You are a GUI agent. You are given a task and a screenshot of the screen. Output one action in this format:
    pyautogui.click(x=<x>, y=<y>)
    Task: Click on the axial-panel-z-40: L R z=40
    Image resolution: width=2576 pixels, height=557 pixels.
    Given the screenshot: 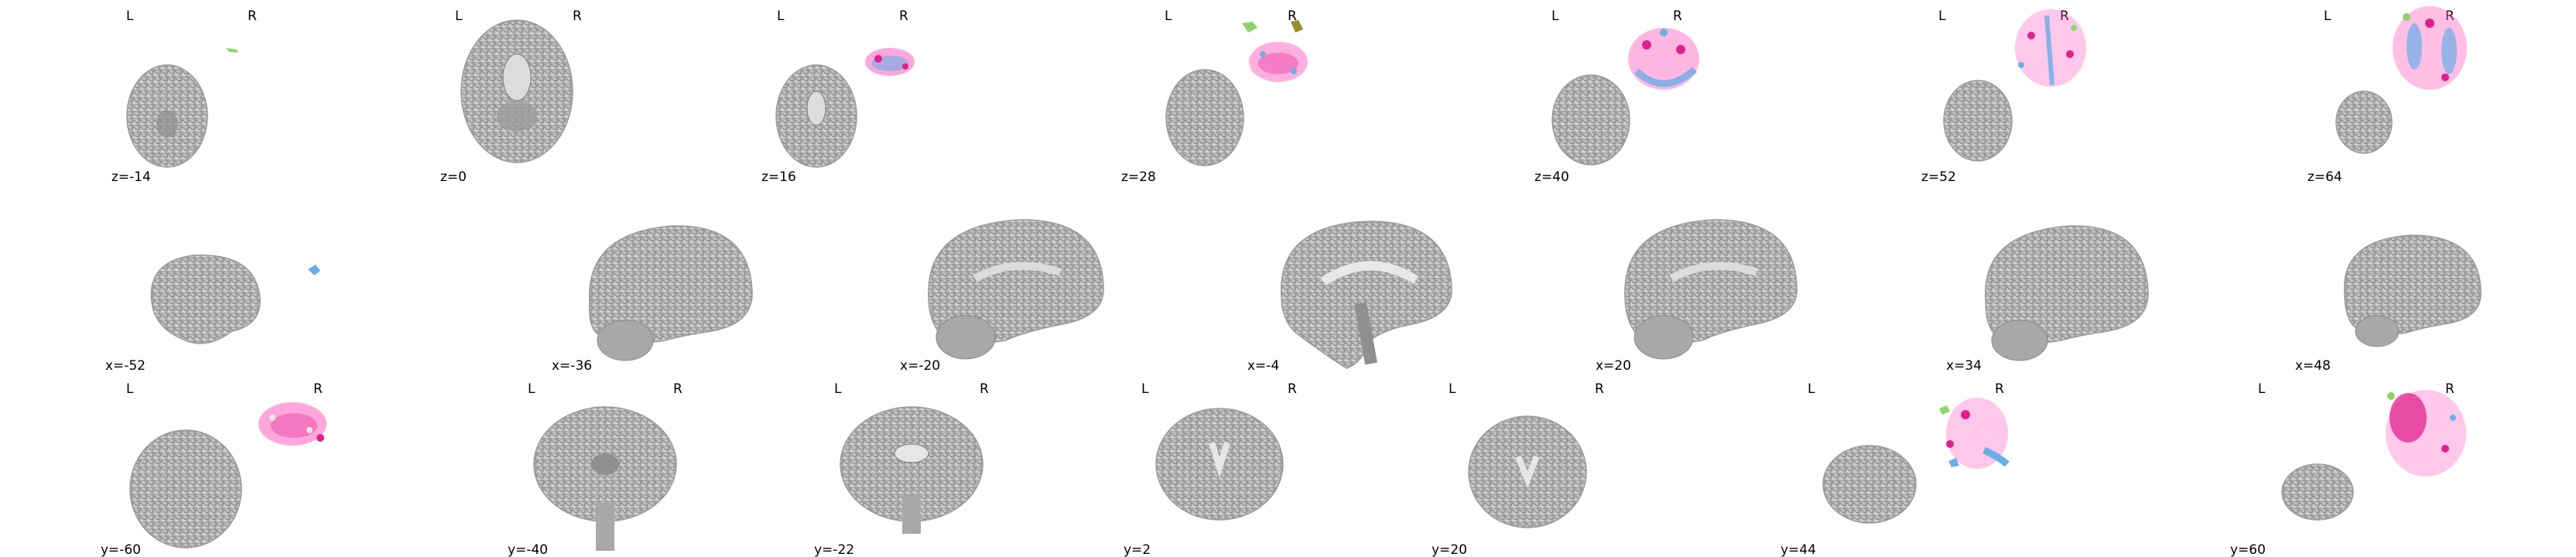 What is the action you would take?
    pyautogui.click(x=1617, y=97)
    